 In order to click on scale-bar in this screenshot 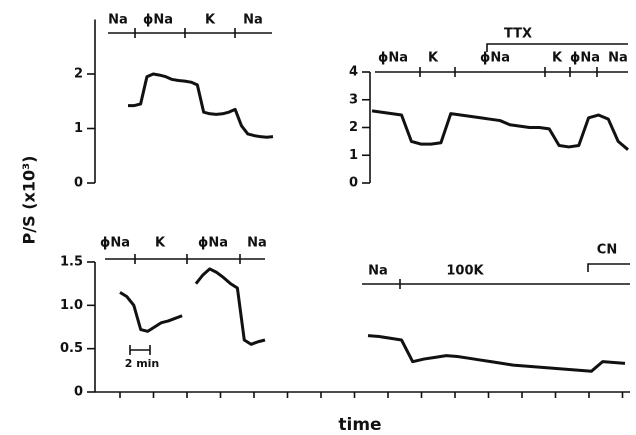, I will do `click(140, 350)`.